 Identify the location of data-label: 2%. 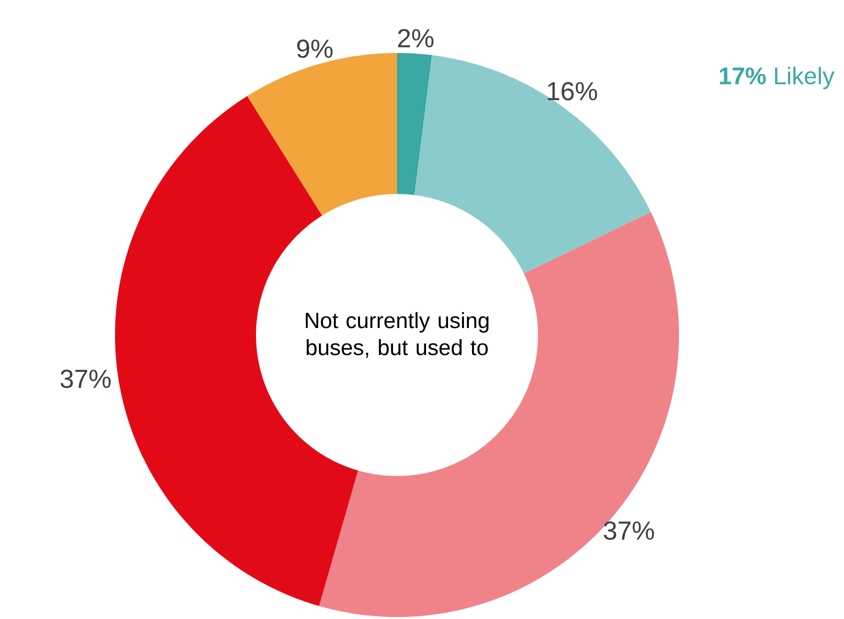
(416, 38).